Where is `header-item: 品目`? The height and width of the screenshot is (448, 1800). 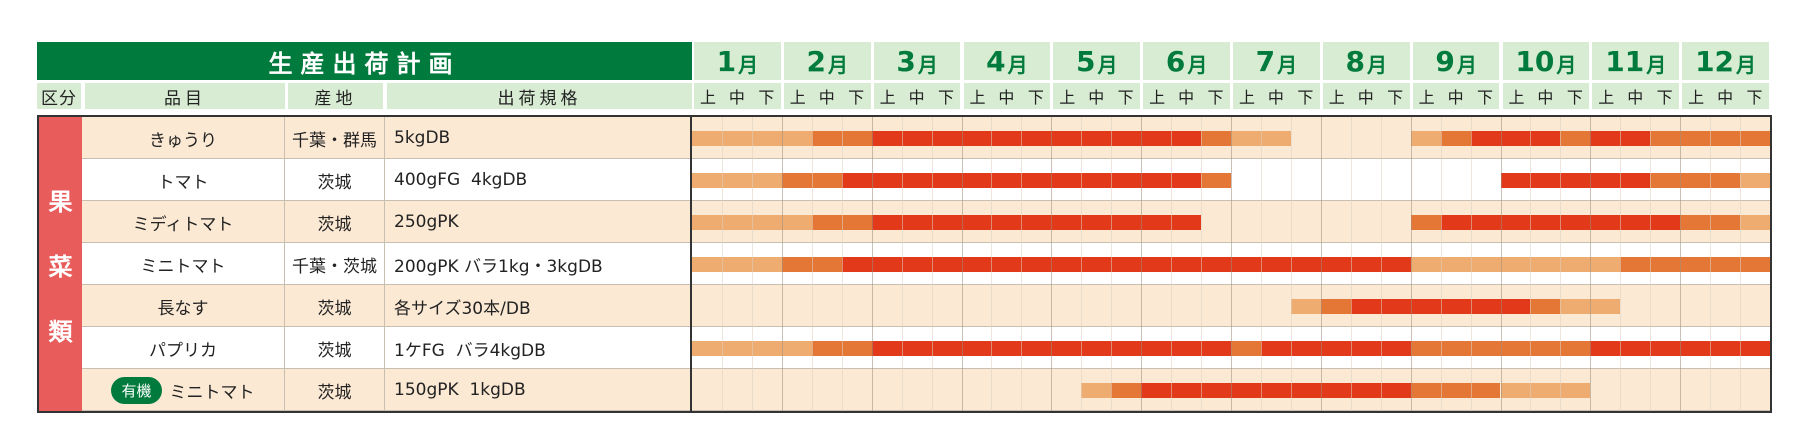 header-item: 品目 is located at coordinates (185, 96).